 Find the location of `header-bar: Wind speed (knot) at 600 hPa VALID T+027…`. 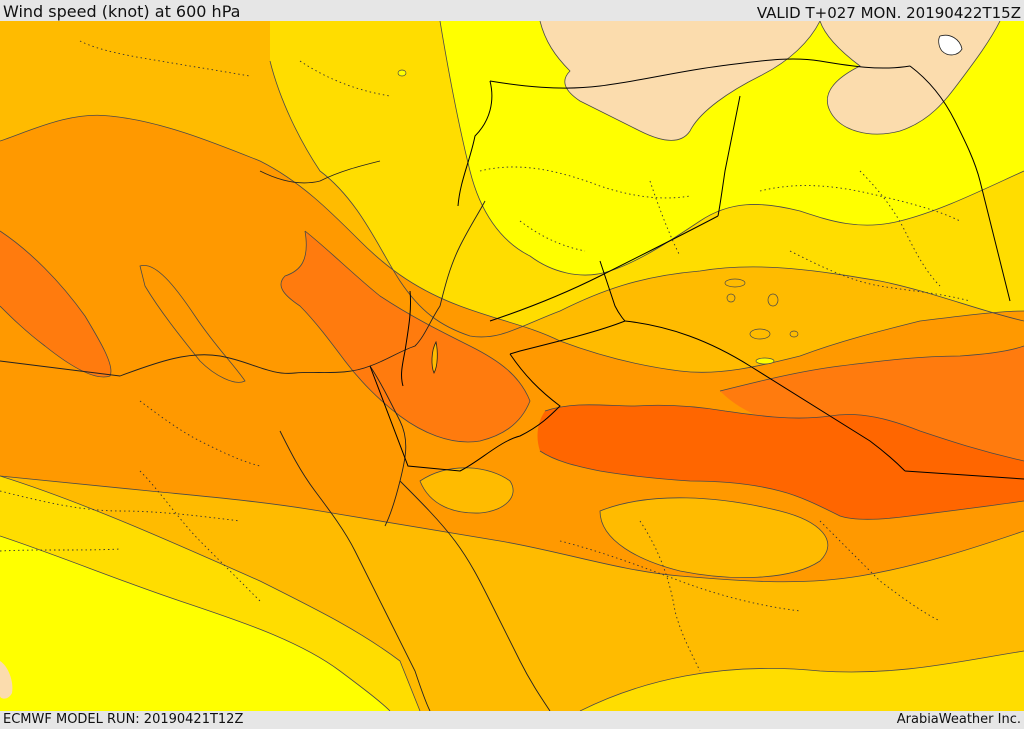

header-bar: Wind speed (knot) at 600 hPa VALID T+027… is located at coordinates (512, 11).